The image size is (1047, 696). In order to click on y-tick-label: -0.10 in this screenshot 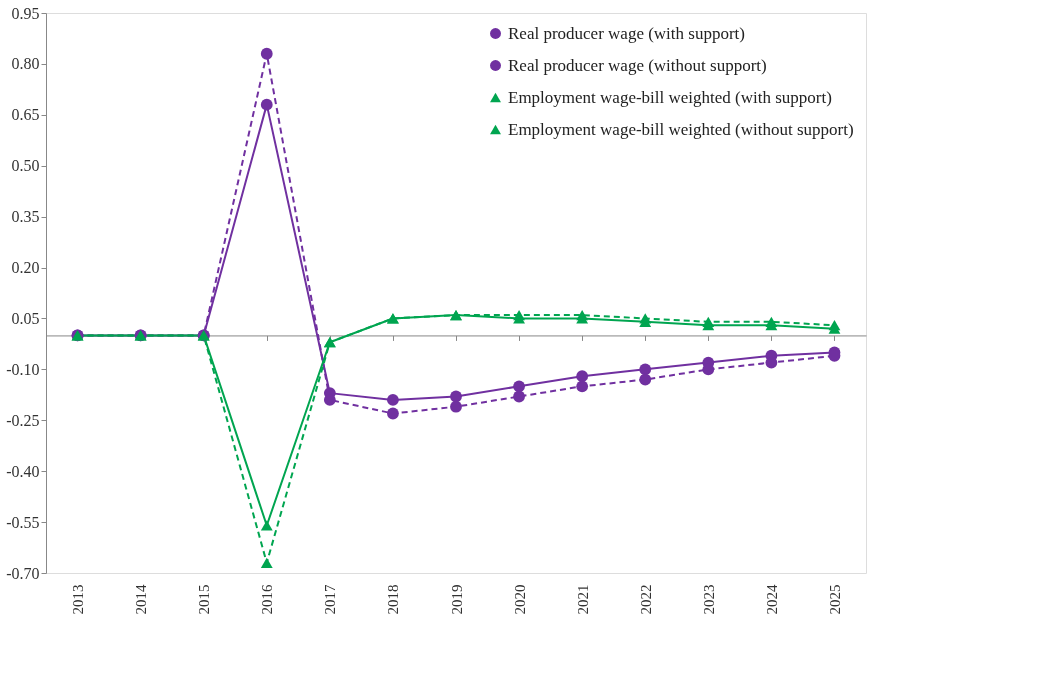, I will do `click(23, 369)`.